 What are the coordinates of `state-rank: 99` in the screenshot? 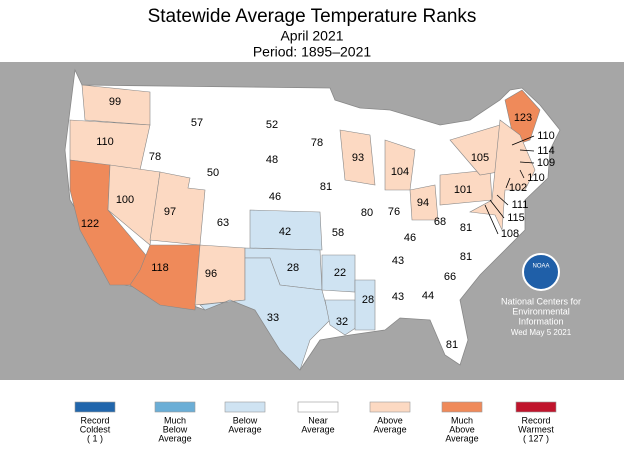 It's located at (115, 102).